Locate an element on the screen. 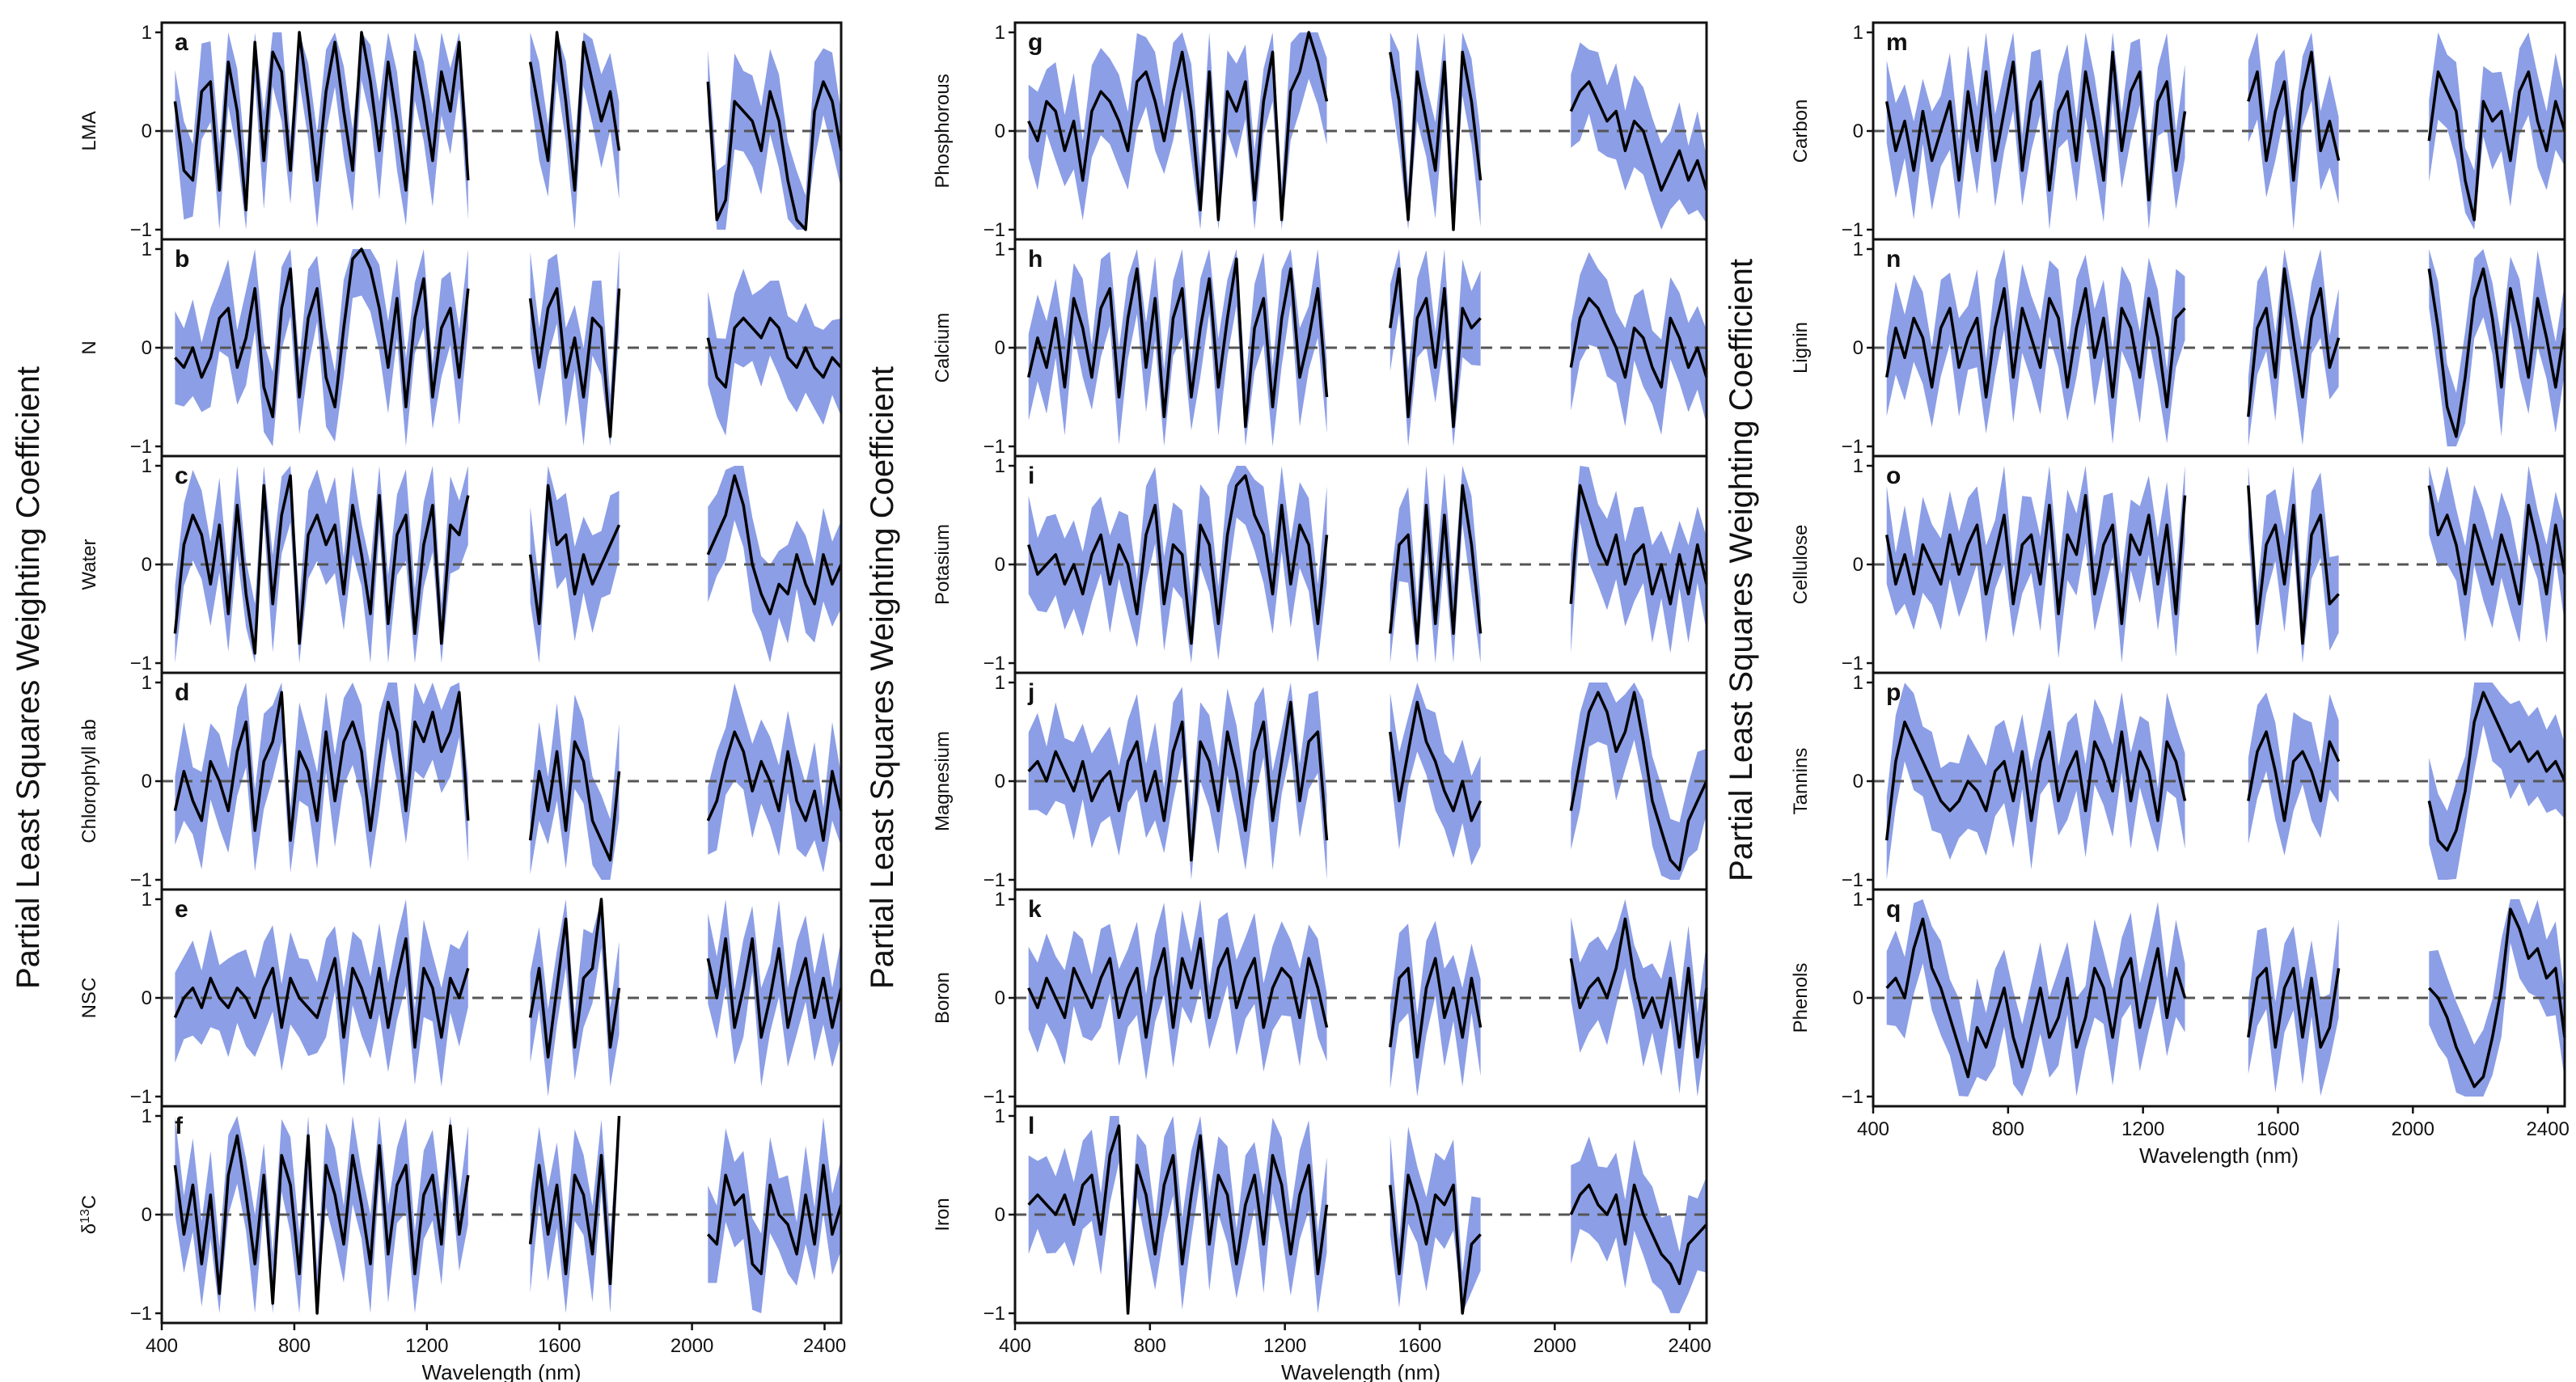  panel-letter-j: j is located at coordinates (1031, 692).